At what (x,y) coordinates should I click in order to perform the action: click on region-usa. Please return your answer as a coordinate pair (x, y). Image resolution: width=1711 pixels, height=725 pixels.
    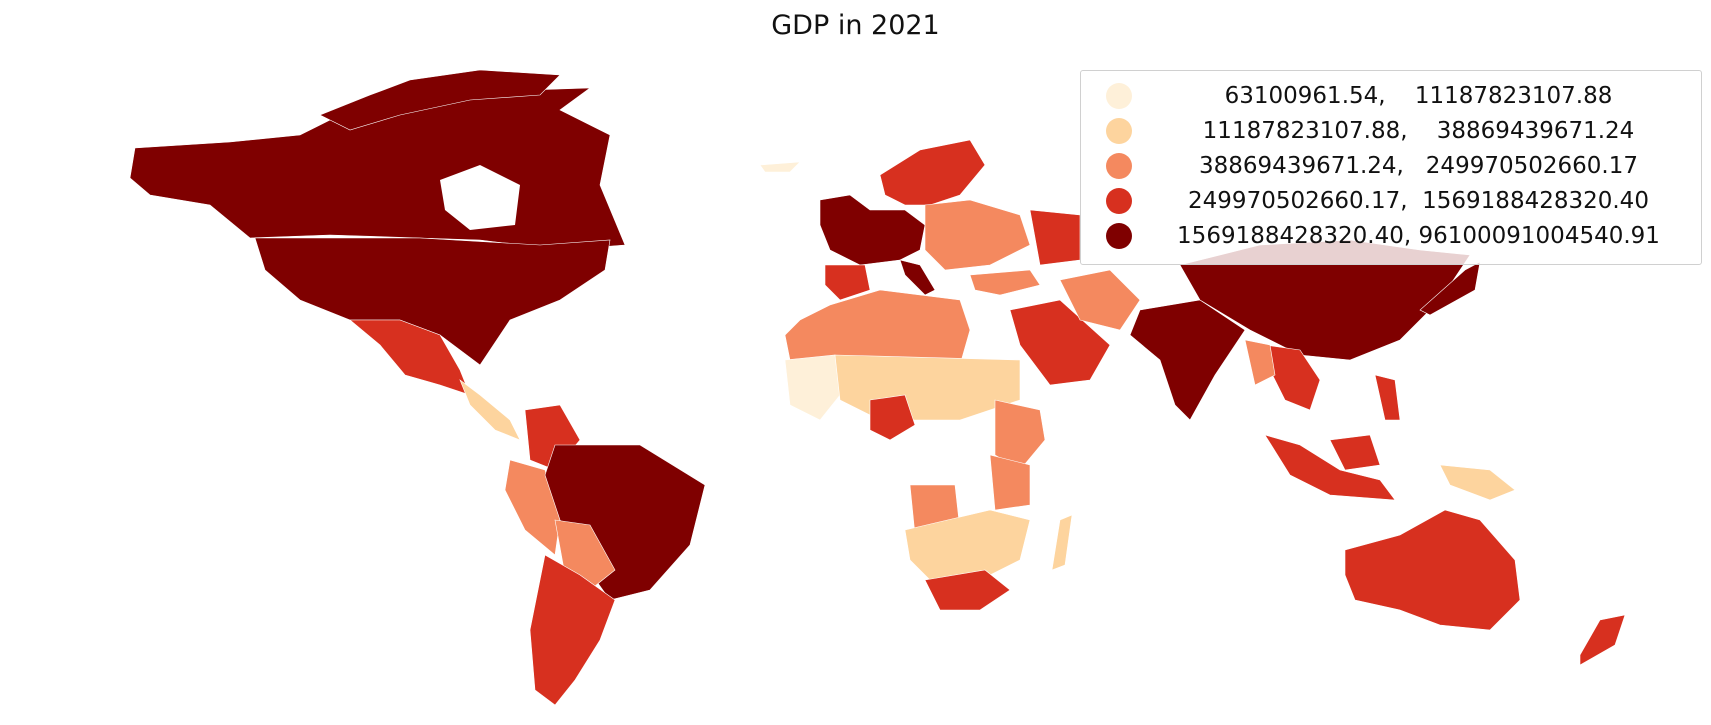
    Looking at the image, I should click on (432, 301).